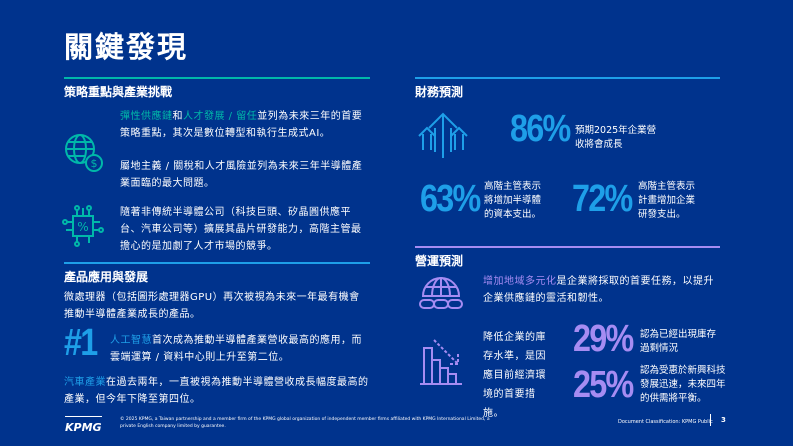 The height and width of the screenshot is (446, 793). Describe the element at coordinates (665, 422) in the screenshot. I see `classification: Document Classification: KPMG Public` at that location.